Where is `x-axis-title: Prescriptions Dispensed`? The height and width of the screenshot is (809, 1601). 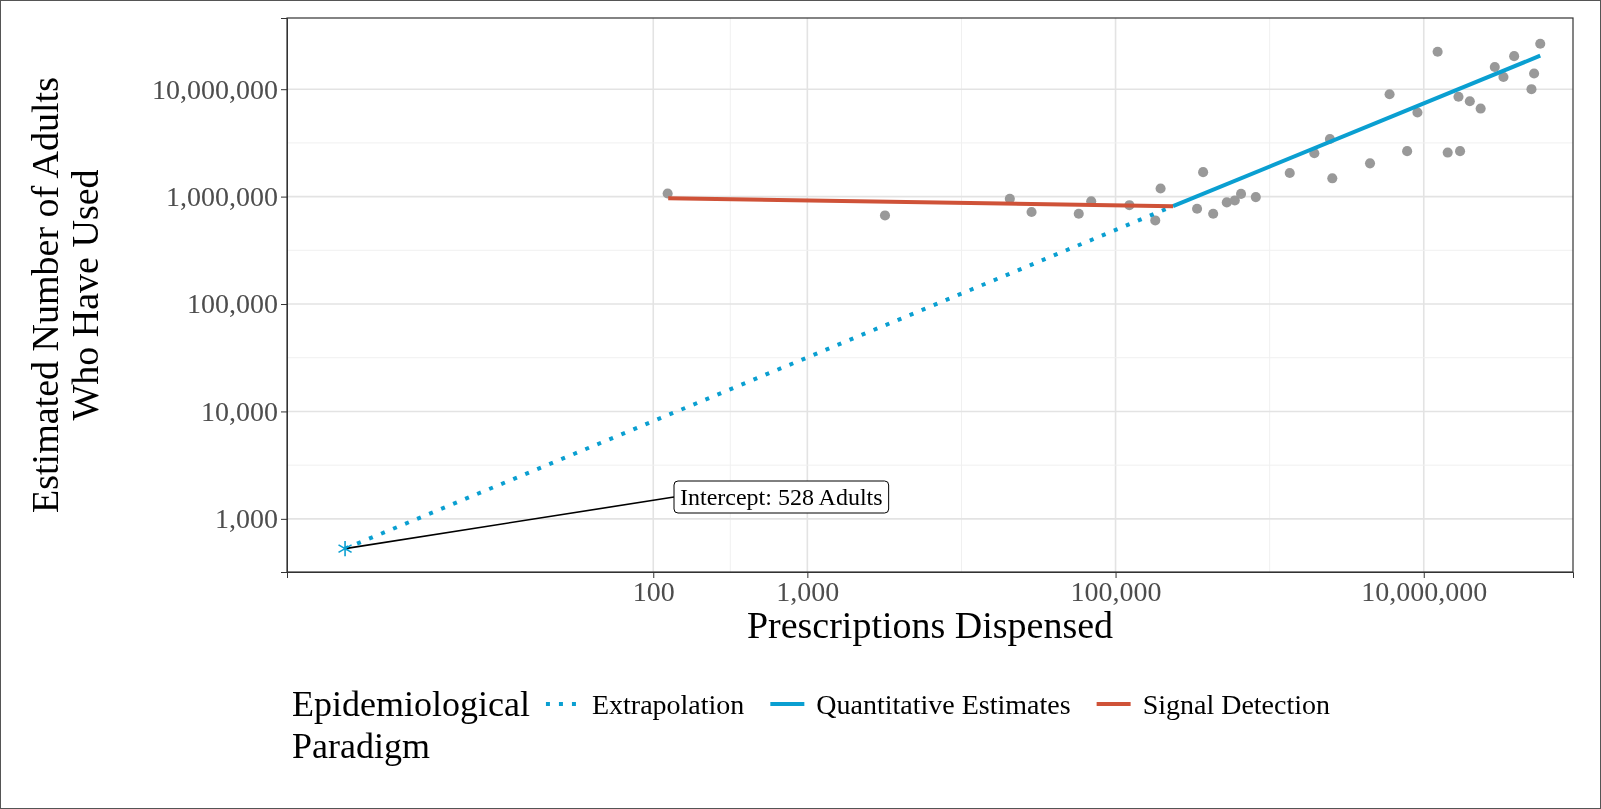 x-axis-title: Prescriptions Dispensed is located at coordinates (930, 625).